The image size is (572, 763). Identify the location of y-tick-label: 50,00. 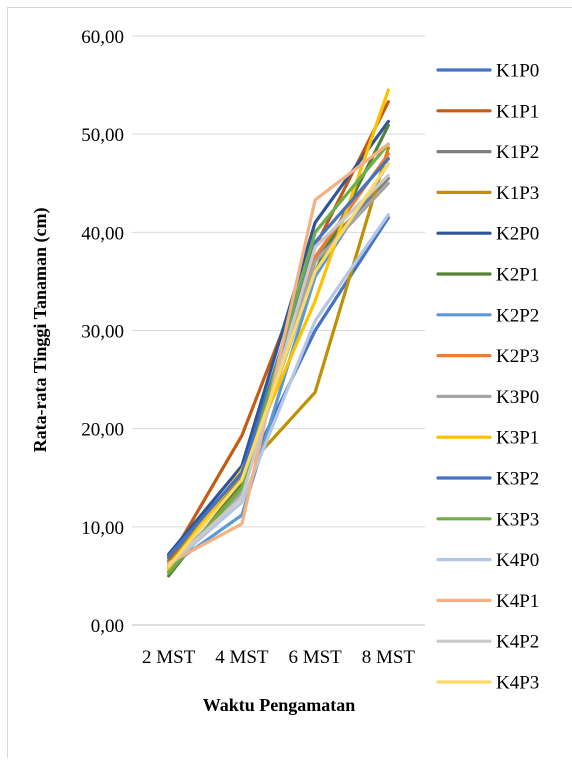
(102, 135).